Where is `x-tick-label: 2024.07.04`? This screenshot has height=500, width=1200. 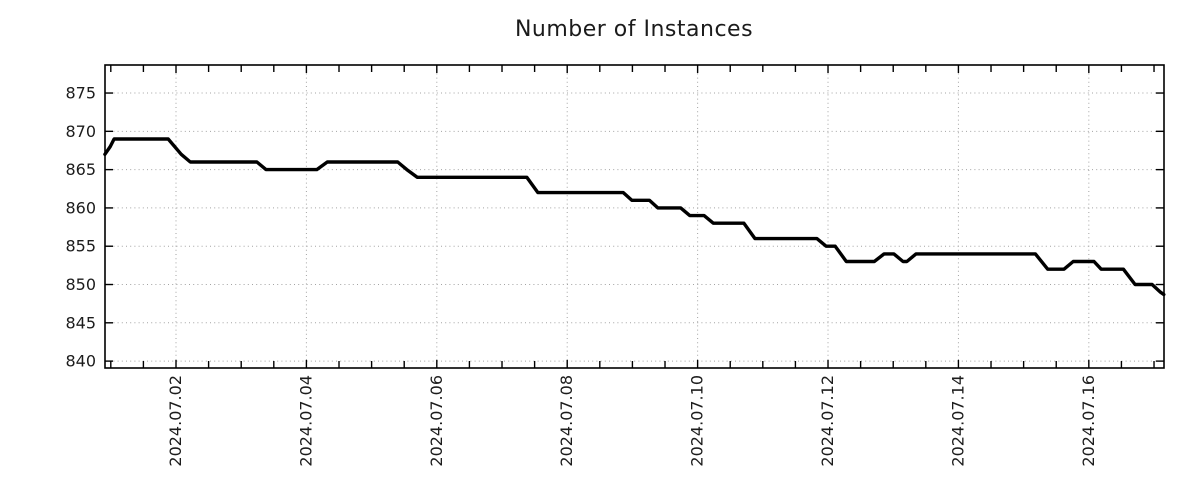 x-tick-label: 2024.07.04 is located at coordinates (305, 421).